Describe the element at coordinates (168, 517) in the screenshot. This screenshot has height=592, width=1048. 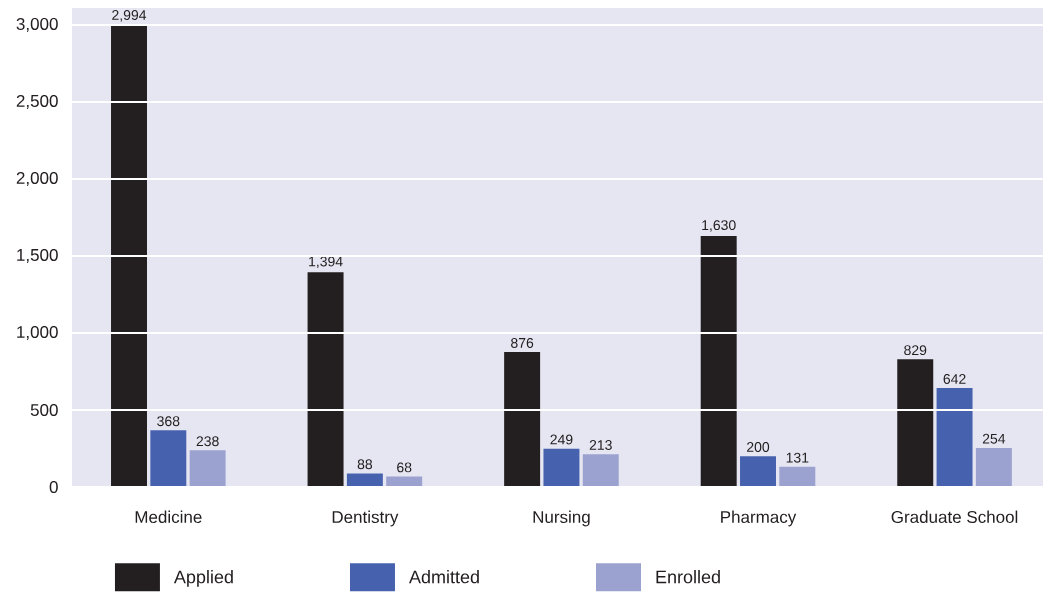
I see `x-tick-label: Medicine` at that location.